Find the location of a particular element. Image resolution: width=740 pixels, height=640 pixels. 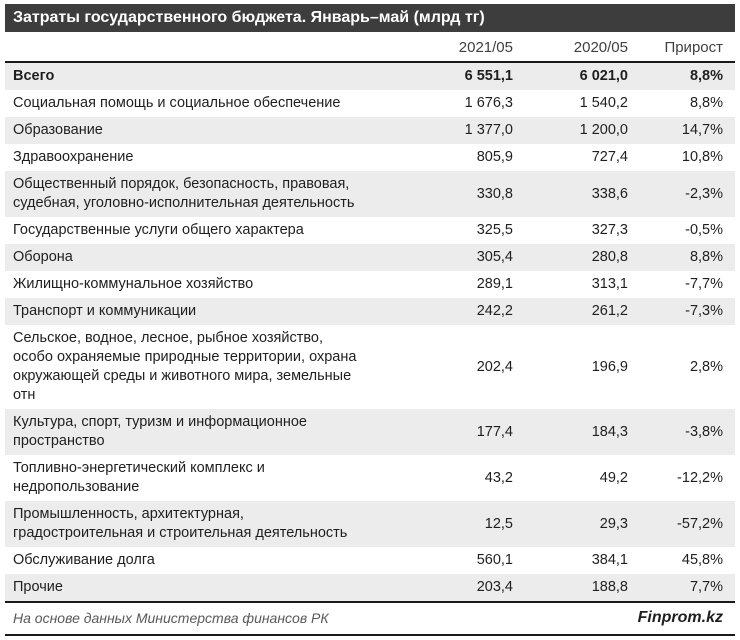

row-value-2020-05: 184,3 is located at coordinates (609, 431).